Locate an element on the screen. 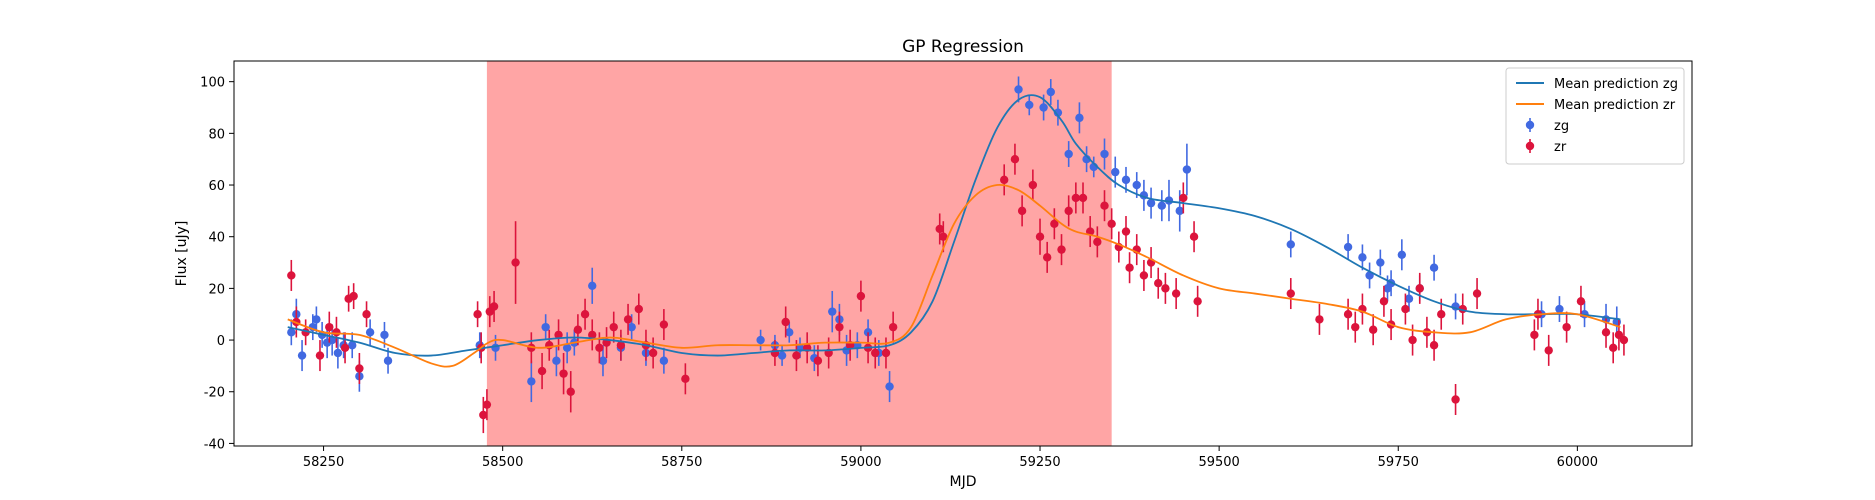 This screenshot has height=500, width=1875. chart-title: GP Regression is located at coordinates (963, 47).